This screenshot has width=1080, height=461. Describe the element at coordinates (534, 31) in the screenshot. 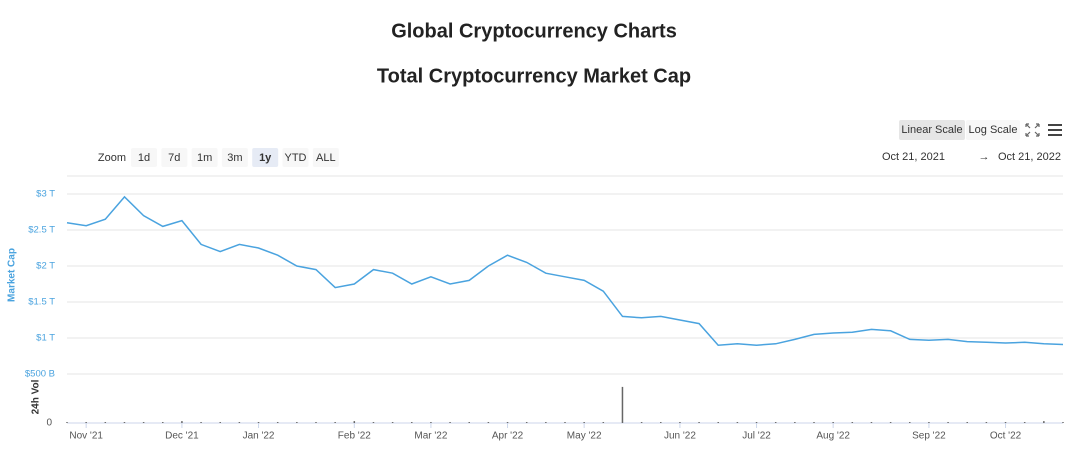

I see `page-title: Global Cryptocurrency Charts` at that location.